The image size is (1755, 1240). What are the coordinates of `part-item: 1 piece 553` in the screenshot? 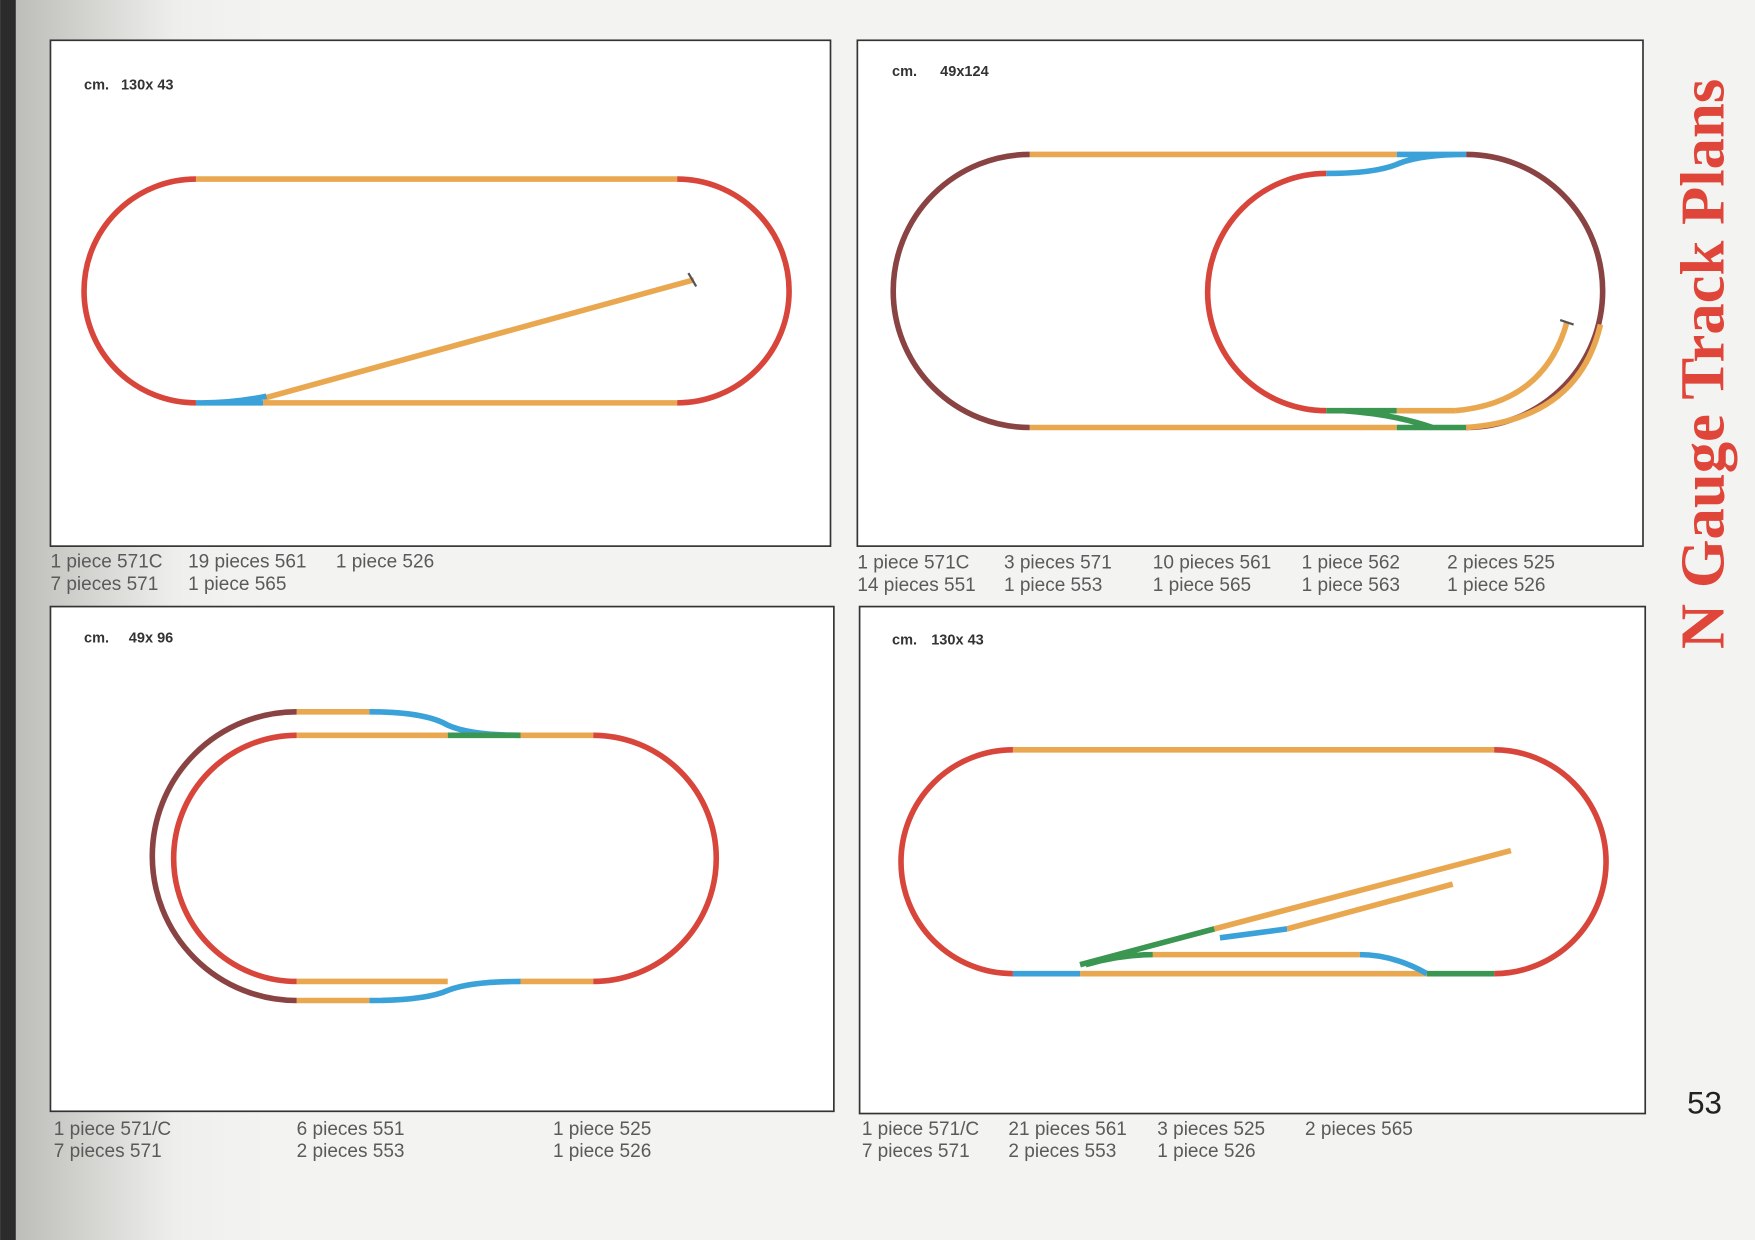 It's located at (1053, 585).